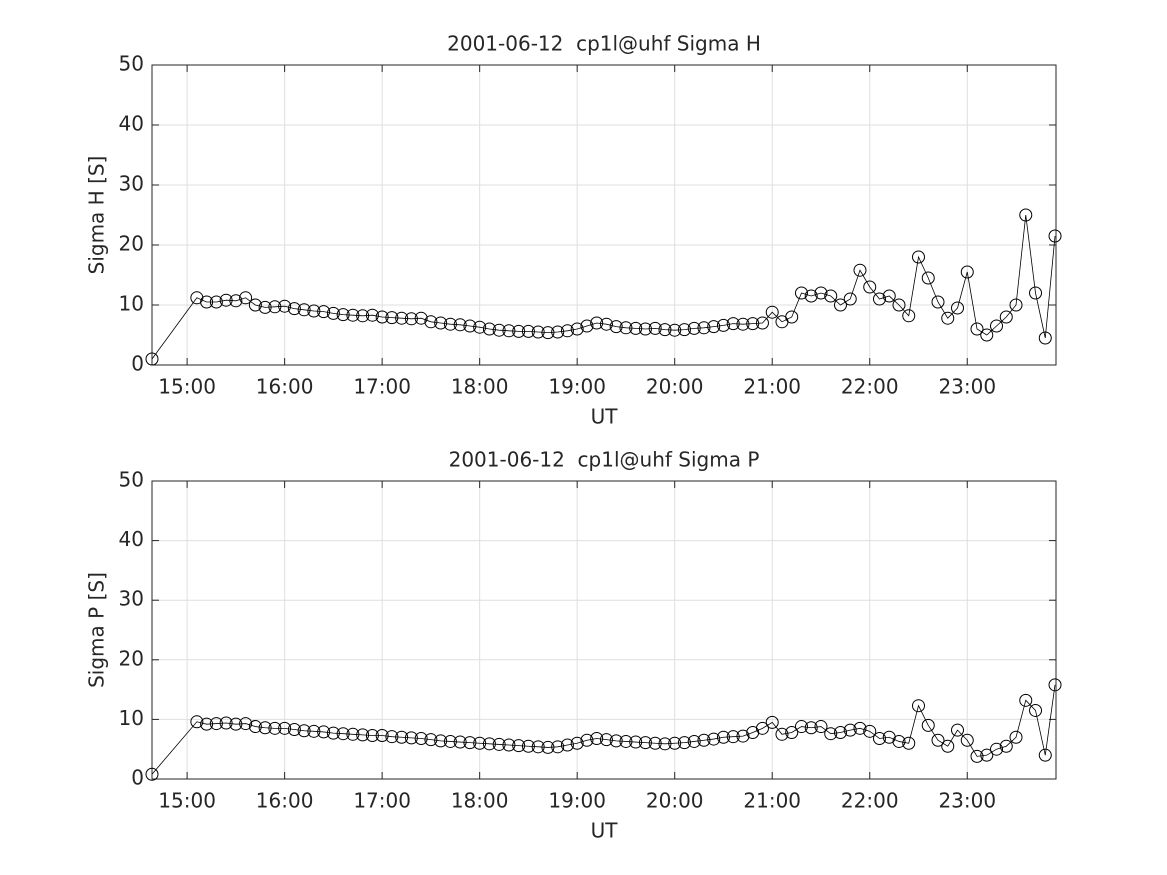  What do you see at coordinates (603, 287) in the screenshot?
I see `series-line` at bounding box center [603, 287].